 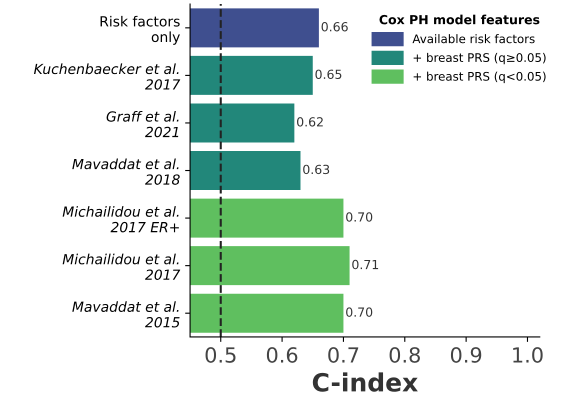 I want to click on legend-label: Available risk factors, so click(x=473, y=39).